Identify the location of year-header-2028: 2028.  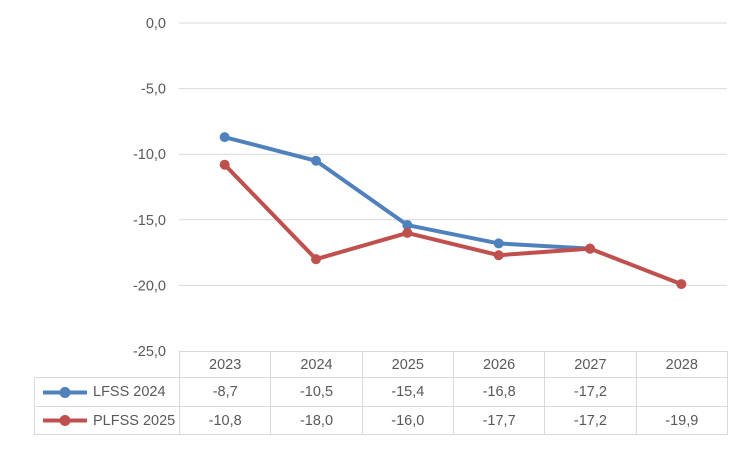
(682, 364).